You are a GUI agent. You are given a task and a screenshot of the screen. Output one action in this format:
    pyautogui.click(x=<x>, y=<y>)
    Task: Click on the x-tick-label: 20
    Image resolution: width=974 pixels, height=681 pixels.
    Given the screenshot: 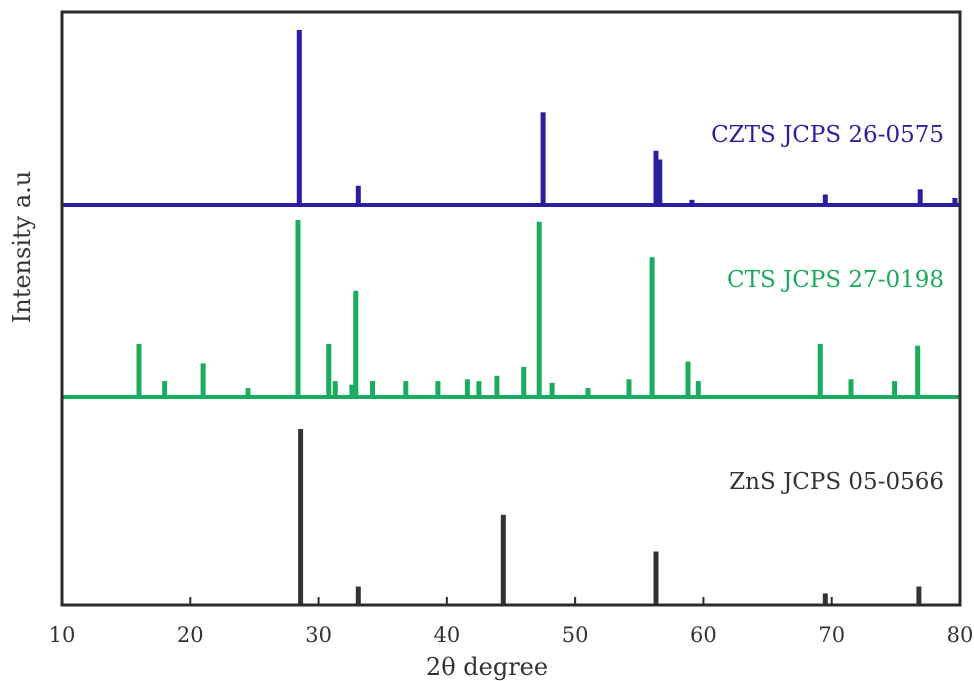 What is the action you would take?
    pyautogui.click(x=190, y=635)
    